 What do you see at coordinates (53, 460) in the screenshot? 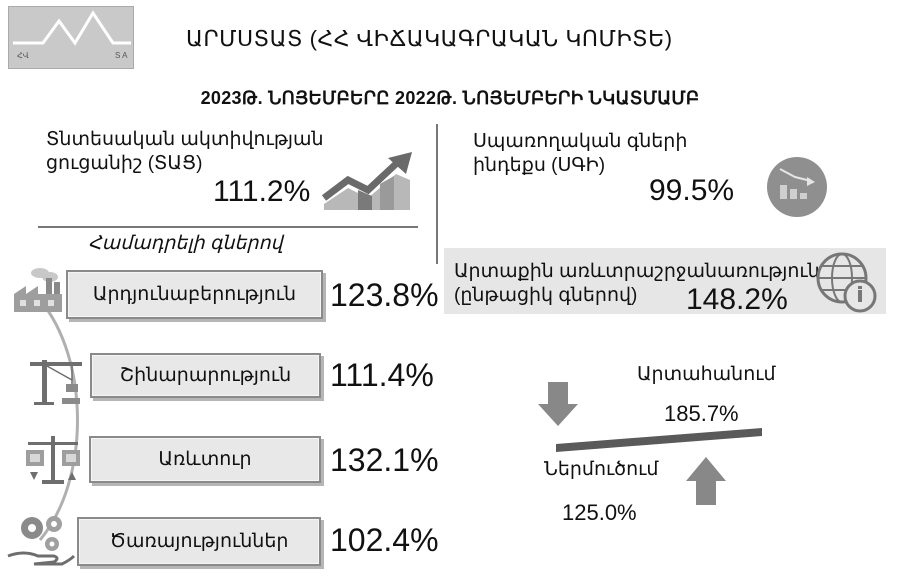
I see `scales-icon` at bounding box center [53, 460].